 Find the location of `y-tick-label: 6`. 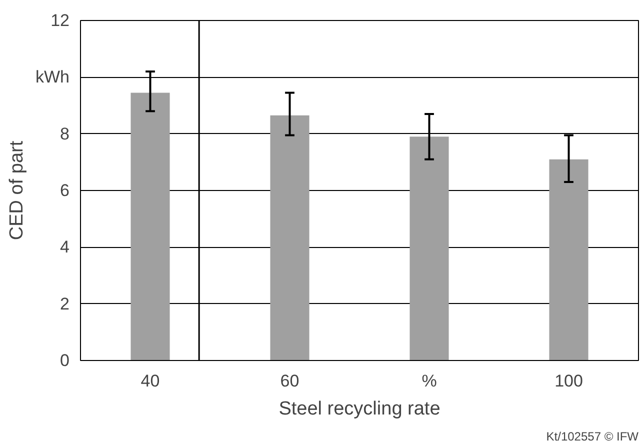

y-tick-label: 6 is located at coordinates (65, 190).